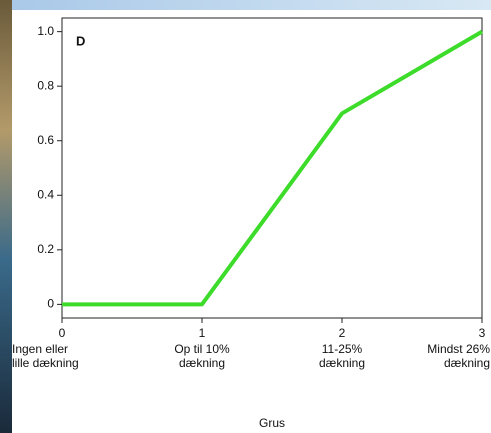 The width and height of the screenshot is (491, 433). I want to click on left-background, so click(6, 216).